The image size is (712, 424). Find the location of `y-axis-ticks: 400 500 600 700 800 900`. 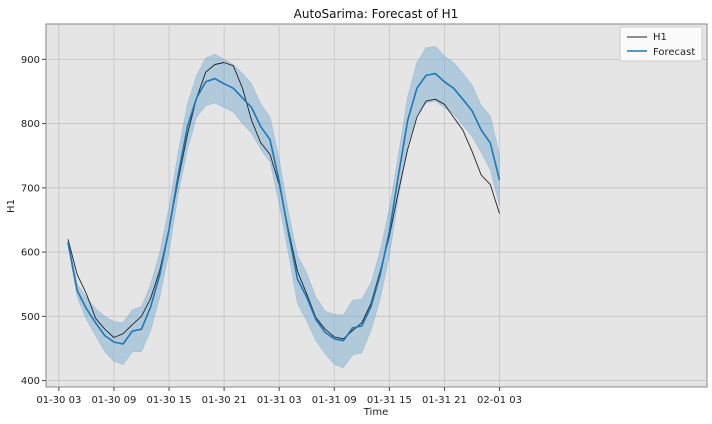

y-axis-ticks: 400 500 600 700 800 900 is located at coordinates (33, 221).